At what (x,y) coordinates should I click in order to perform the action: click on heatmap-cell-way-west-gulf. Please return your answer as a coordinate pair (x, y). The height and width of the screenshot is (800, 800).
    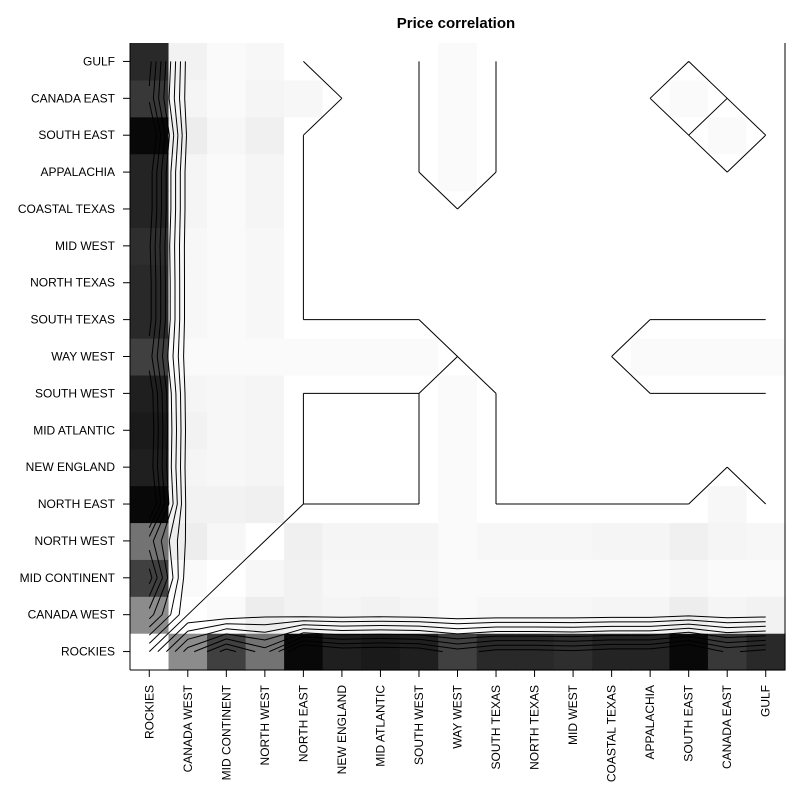
    Looking at the image, I should click on (766, 357).